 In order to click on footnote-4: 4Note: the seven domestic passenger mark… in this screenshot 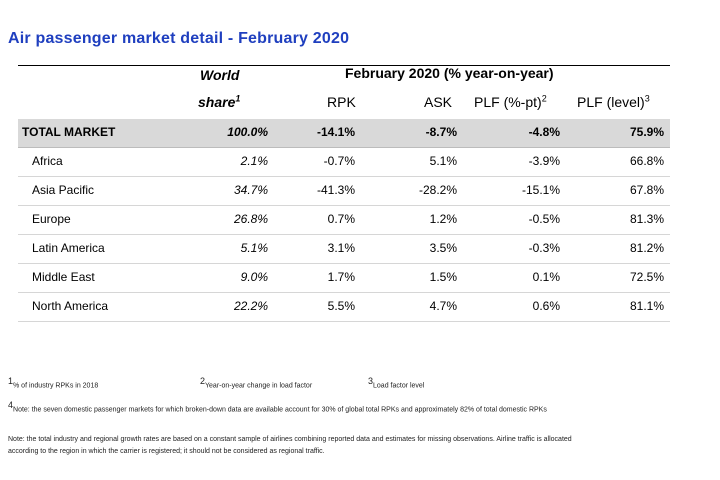, I will do `click(277, 407)`.